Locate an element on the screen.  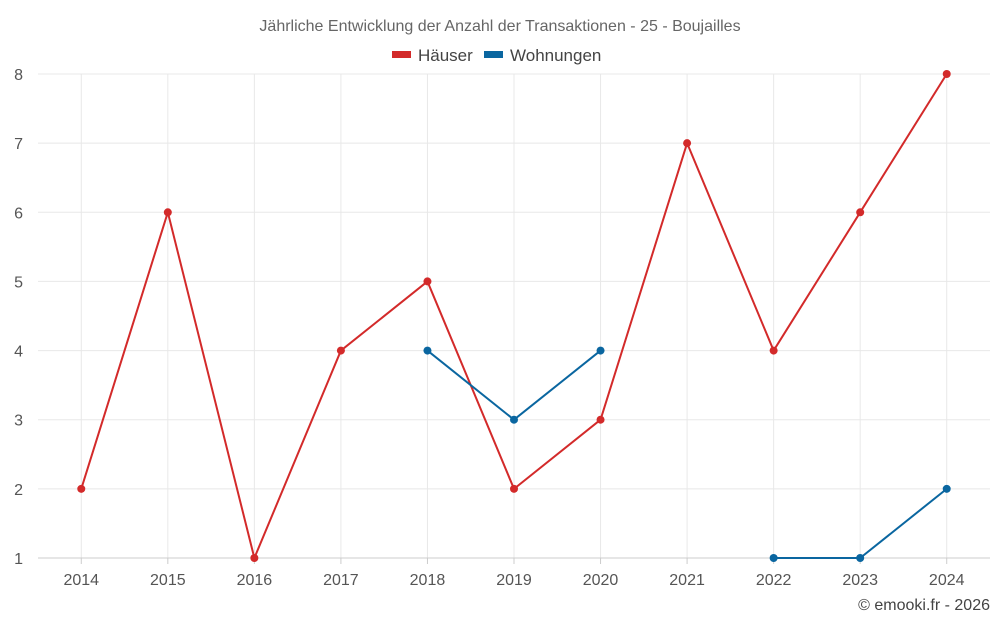
x-tick-label: 2019 is located at coordinates (514, 580).